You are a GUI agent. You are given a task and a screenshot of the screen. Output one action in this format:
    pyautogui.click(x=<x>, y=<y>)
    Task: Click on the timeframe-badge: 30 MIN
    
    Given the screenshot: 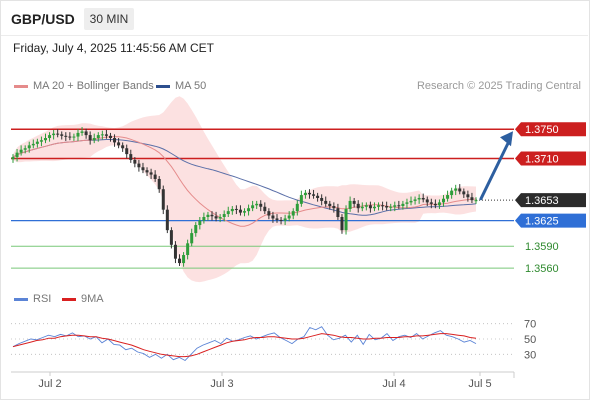 What is the action you would take?
    pyautogui.click(x=109, y=19)
    